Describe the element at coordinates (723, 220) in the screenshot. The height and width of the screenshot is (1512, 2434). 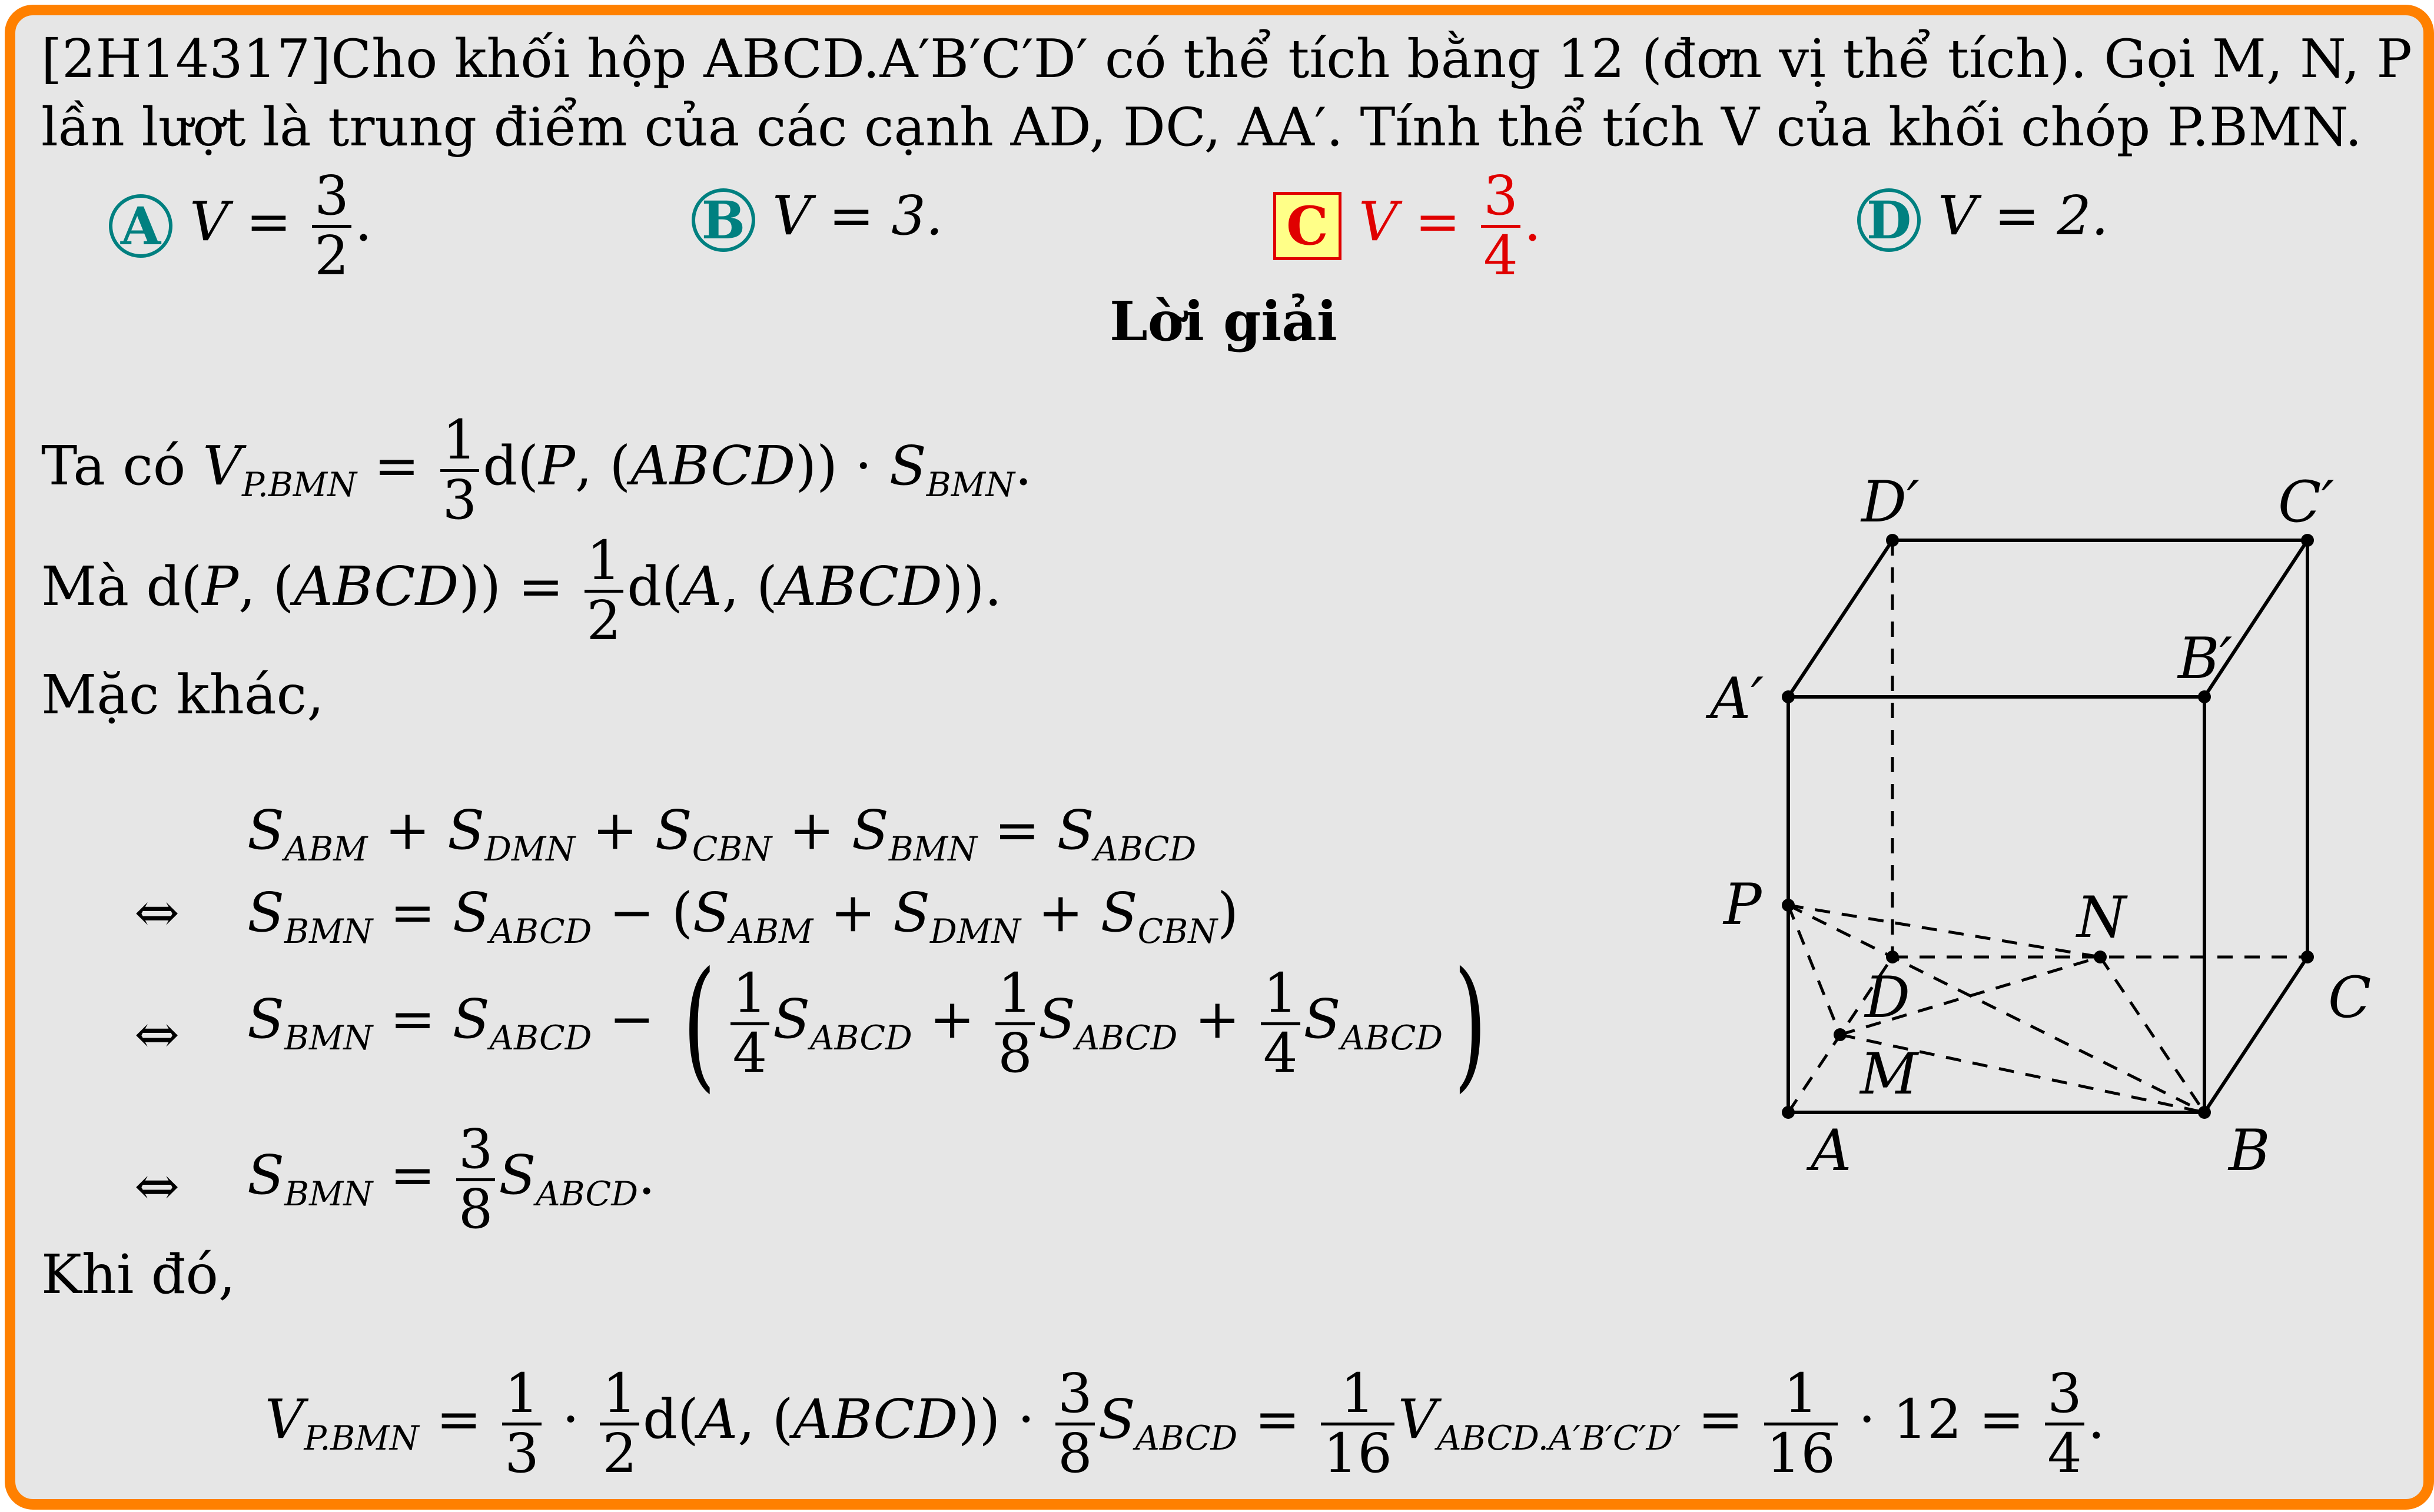
I see `option-b-badge: B` at that location.